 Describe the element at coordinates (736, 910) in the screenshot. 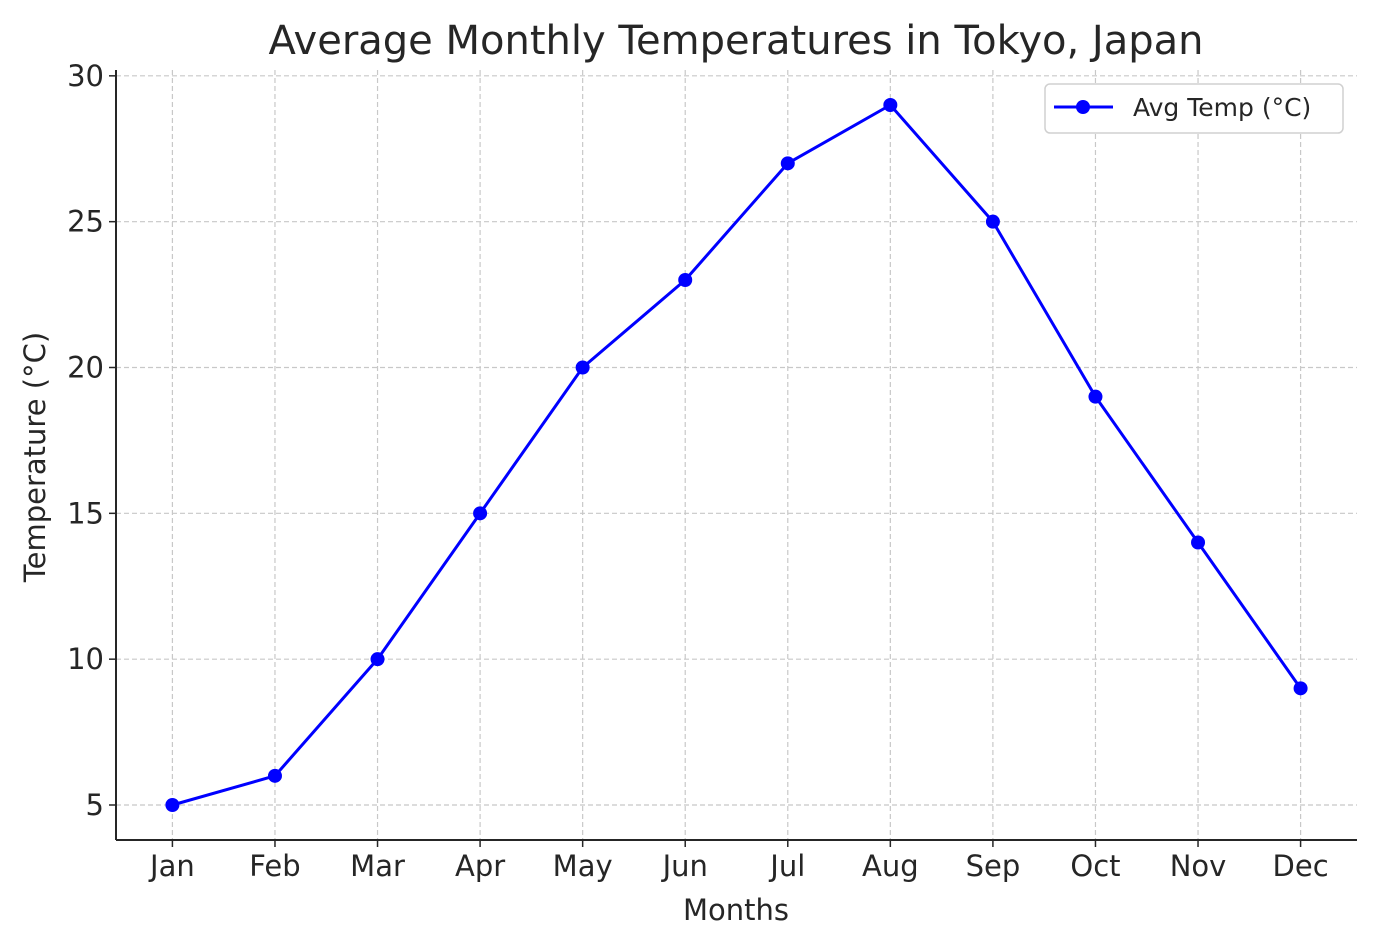

I see `x-axis-label: Months` at that location.